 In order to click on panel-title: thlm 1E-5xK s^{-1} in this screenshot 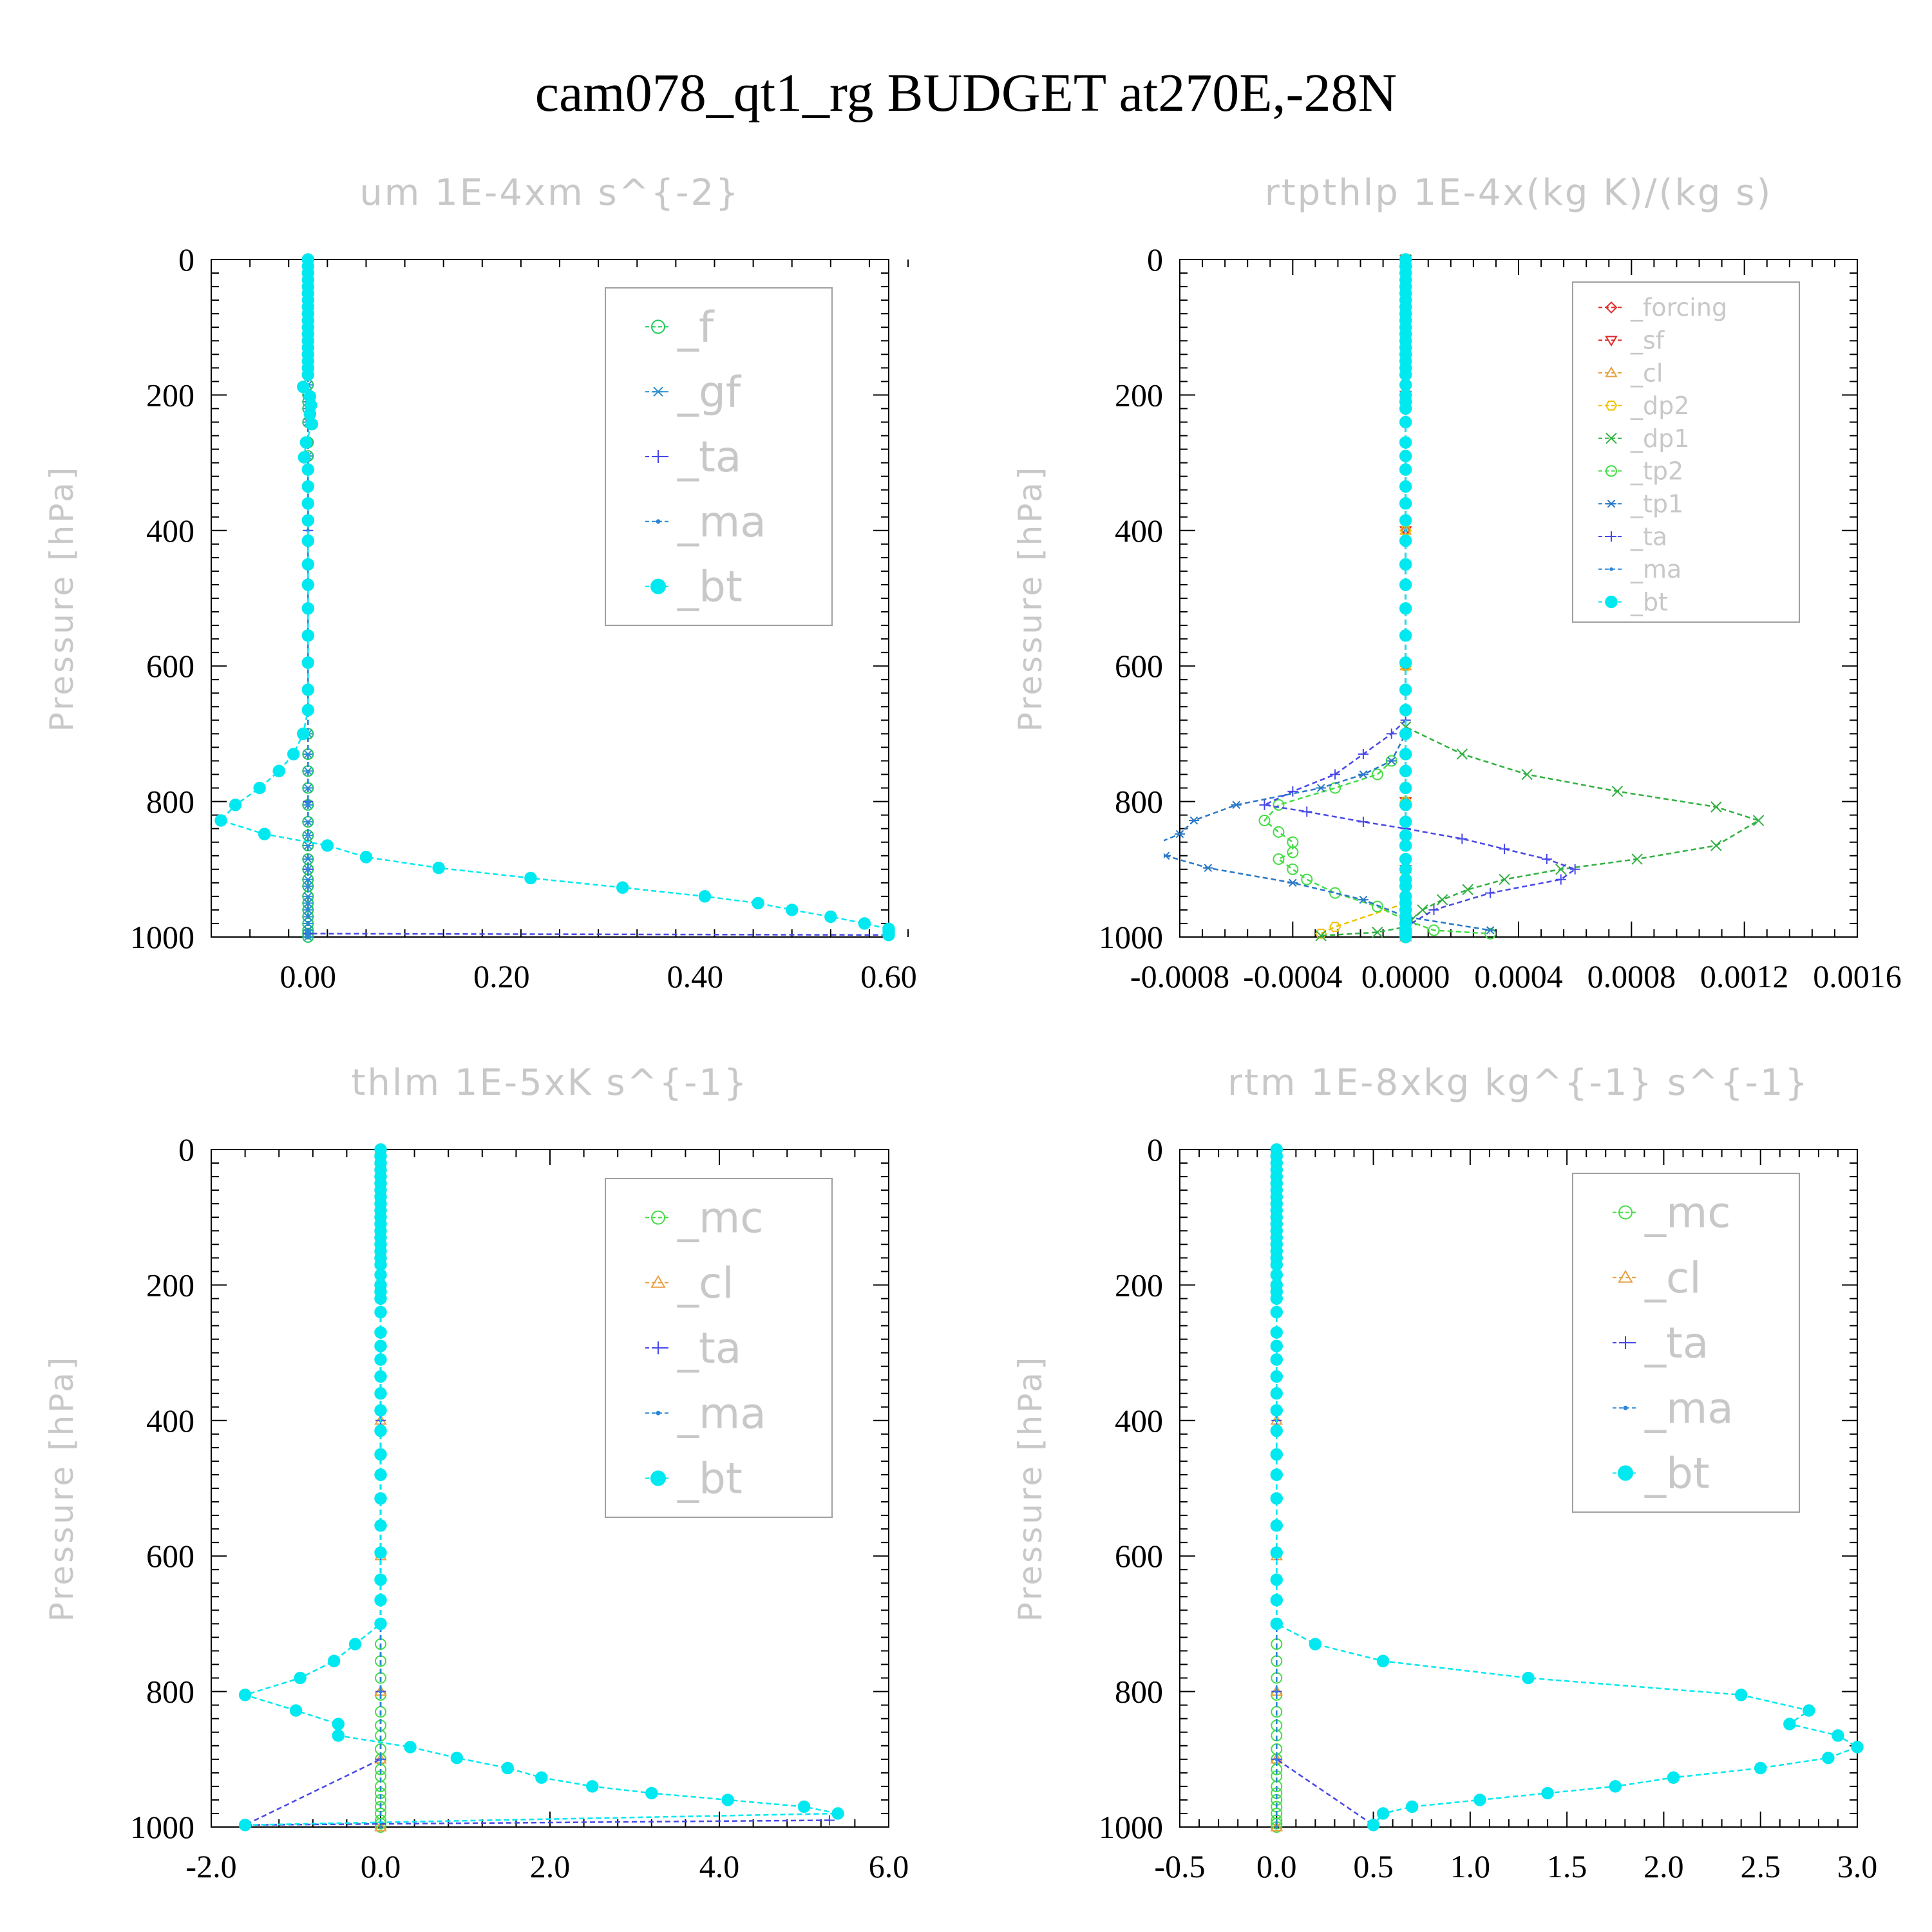, I will do `click(549, 1083)`.